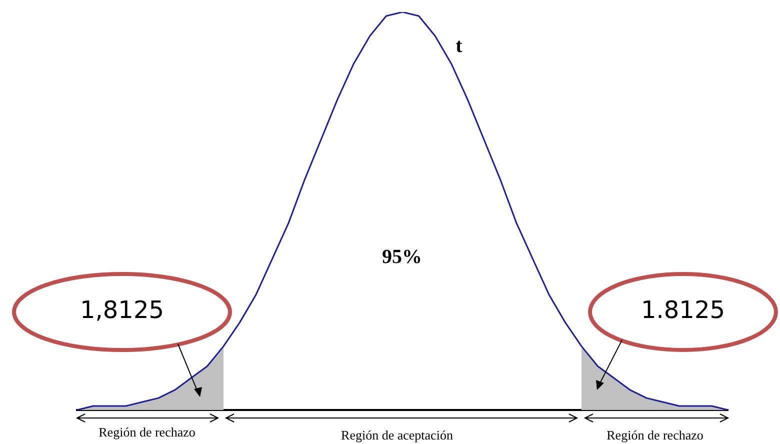 The image size is (780, 444). I want to click on annotation: 95%, so click(402, 257).